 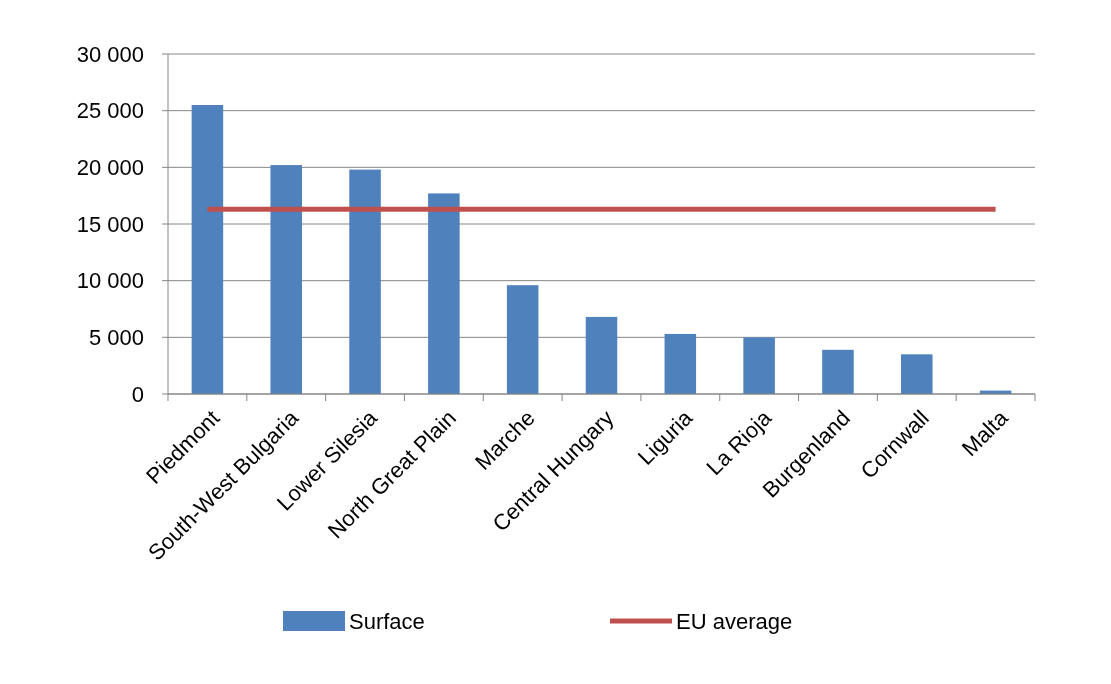 What do you see at coordinates (110, 54) in the screenshot?
I see `y-tick-label: 30 000` at bounding box center [110, 54].